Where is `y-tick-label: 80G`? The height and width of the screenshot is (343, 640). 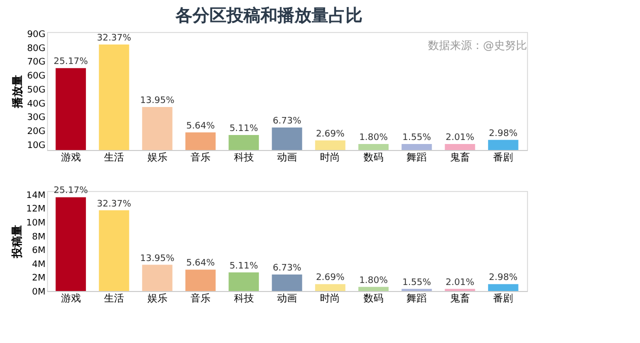 y-tick-label: 80G is located at coordinates (36, 49).